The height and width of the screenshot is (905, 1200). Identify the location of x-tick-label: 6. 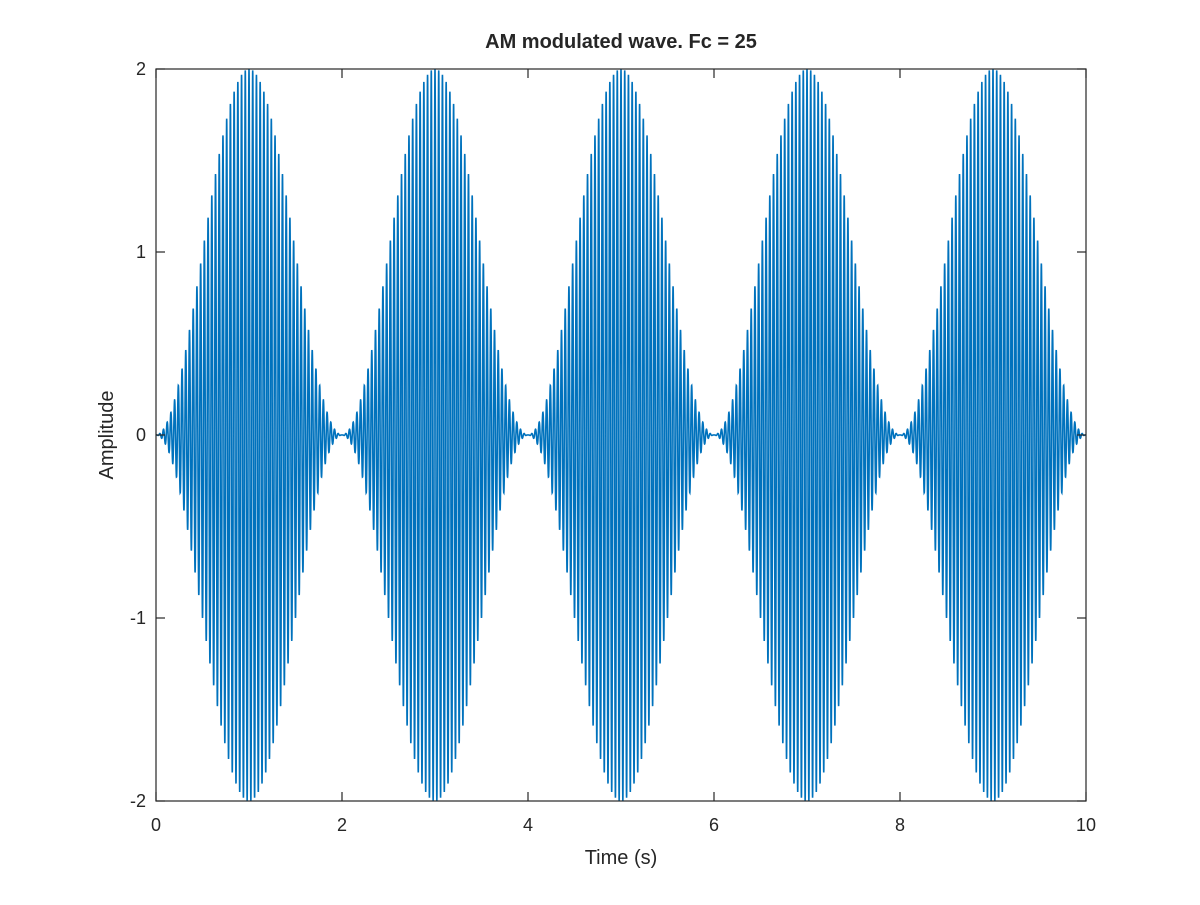
(714, 825).